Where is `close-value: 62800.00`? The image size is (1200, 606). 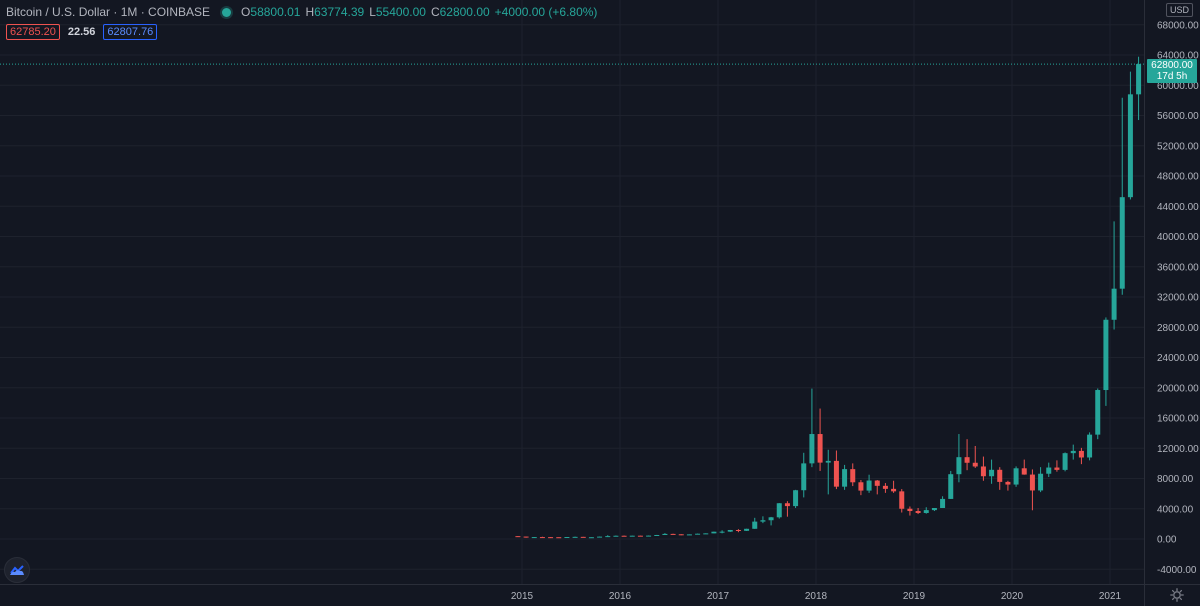
close-value: 62800.00 is located at coordinates (464, 12).